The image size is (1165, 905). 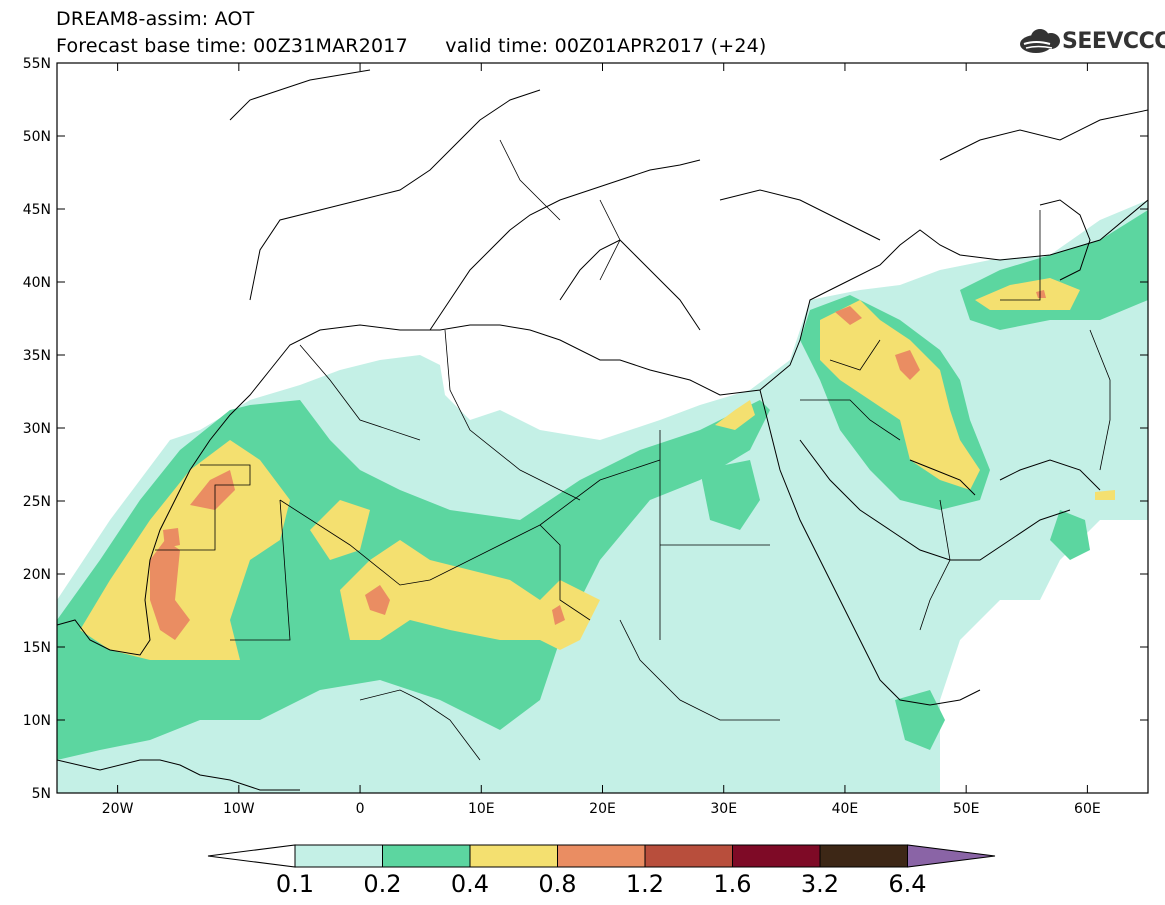 What do you see at coordinates (37, 575) in the screenshot?
I see `lat-tick-label: 20N` at bounding box center [37, 575].